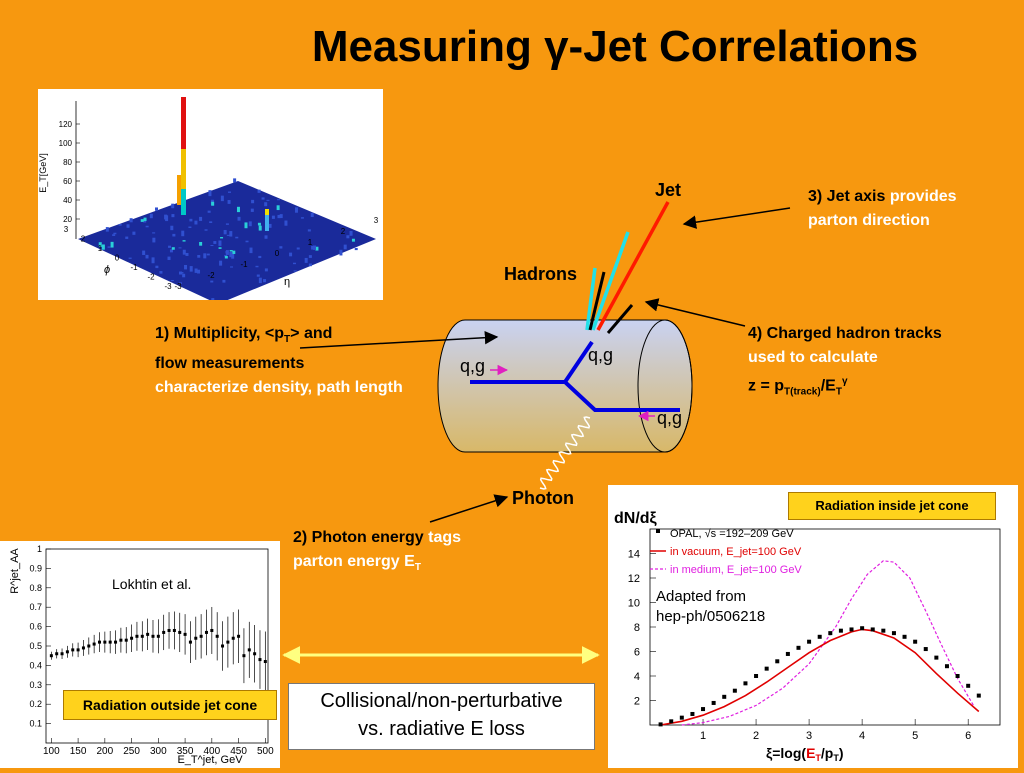 The width and height of the screenshot is (1024, 773). What do you see at coordinates (695, 312) in the screenshot?
I see `note4-arrow` at bounding box center [695, 312].